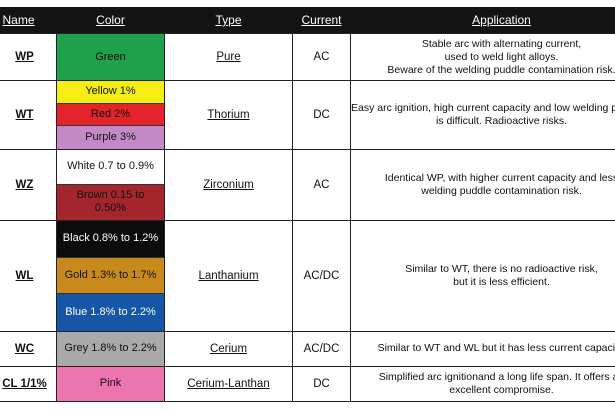  Describe the element at coordinates (28, 383) in the screenshot. I see `electrode-name: CL 1/1%` at that location.